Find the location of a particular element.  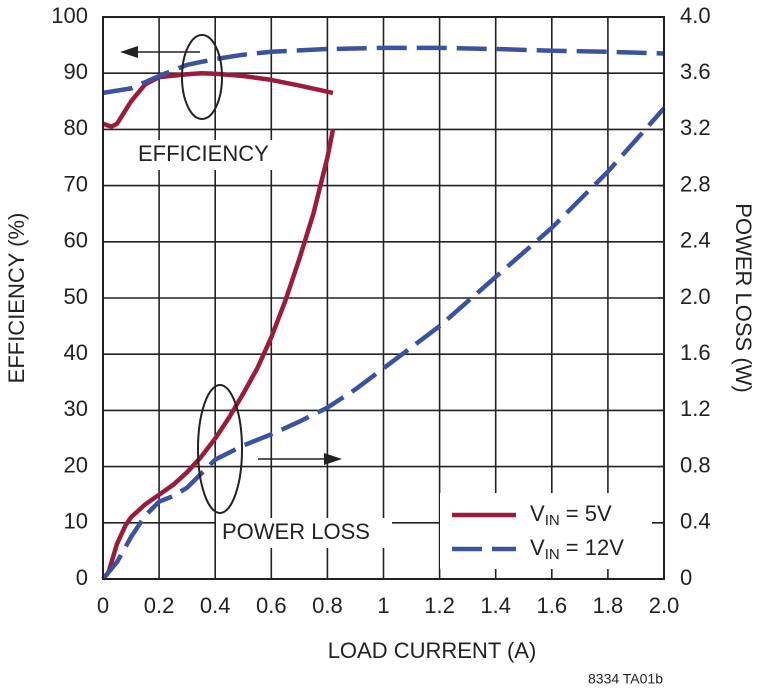

y2-tick-label: 2.4 is located at coordinates (695, 240).